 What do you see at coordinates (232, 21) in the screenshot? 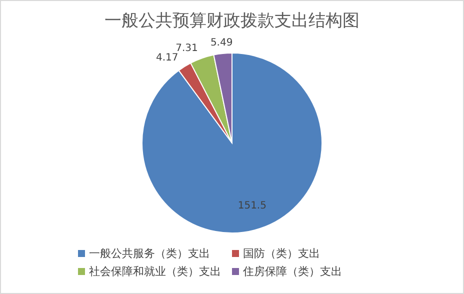
I see `chart-title: 一般公共预算财政拨款支出结构图` at bounding box center [232, 21].